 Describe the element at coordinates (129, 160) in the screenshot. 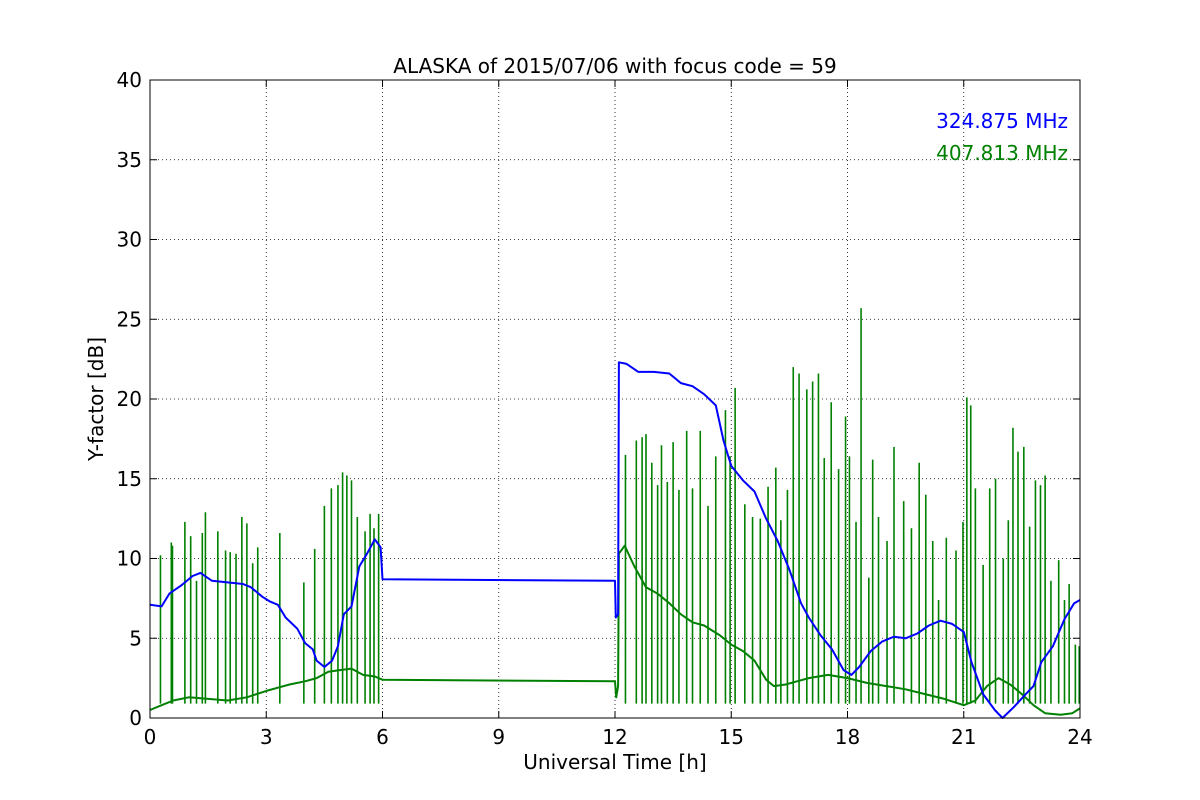

I see `y-tick-label: 35` at that location.